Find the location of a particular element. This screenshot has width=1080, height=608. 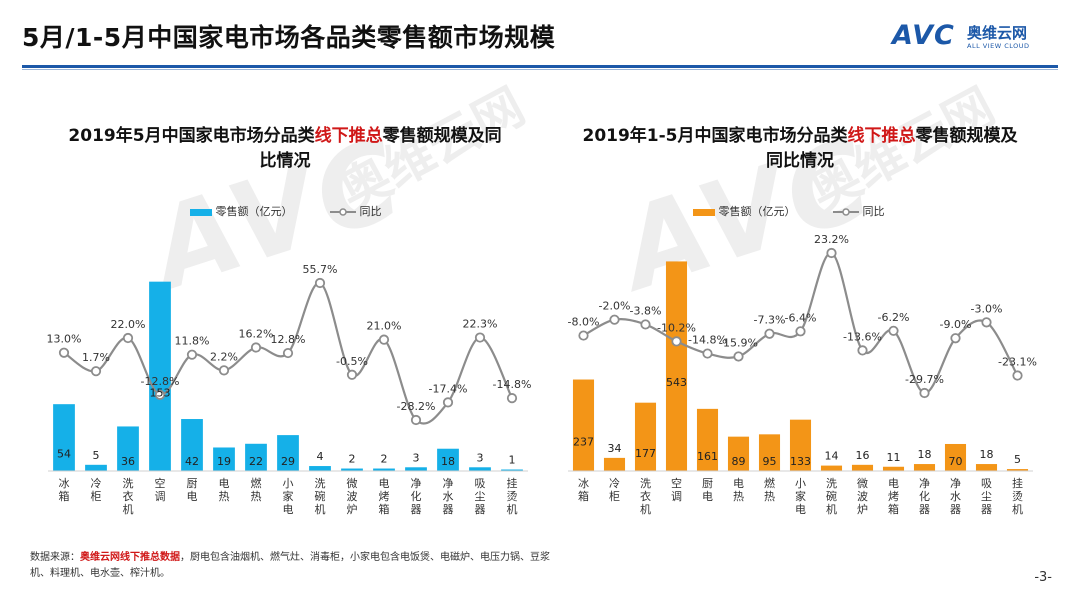

title-divider is located at coordinates (540, 66).